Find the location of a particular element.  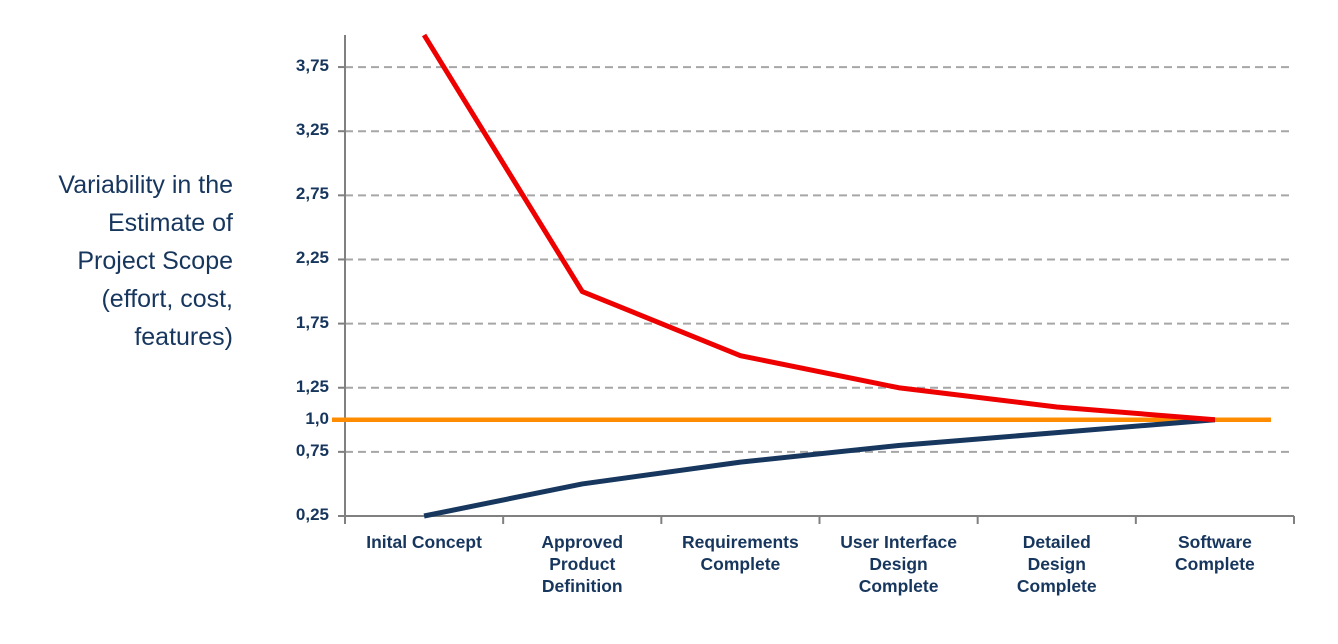

y-tick-label: 1,0 is located at coordinates (317, 418).